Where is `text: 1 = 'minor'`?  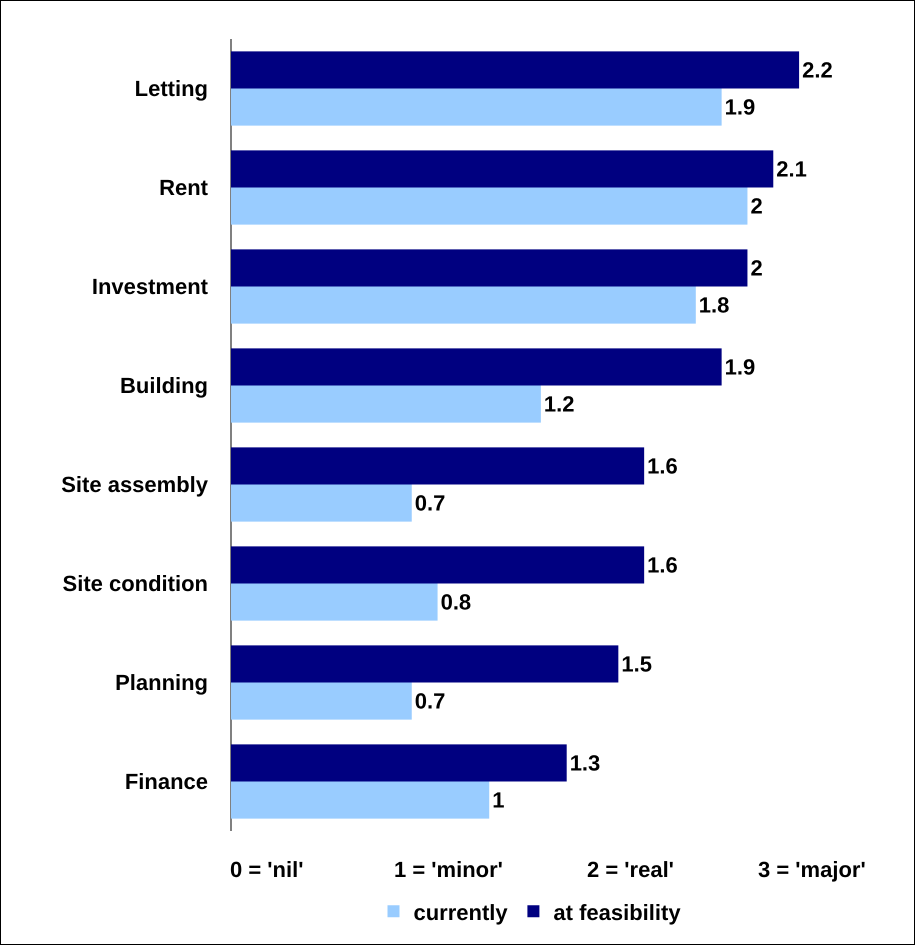 text: 1 = 'minor' is located at coordinates (448, 869).